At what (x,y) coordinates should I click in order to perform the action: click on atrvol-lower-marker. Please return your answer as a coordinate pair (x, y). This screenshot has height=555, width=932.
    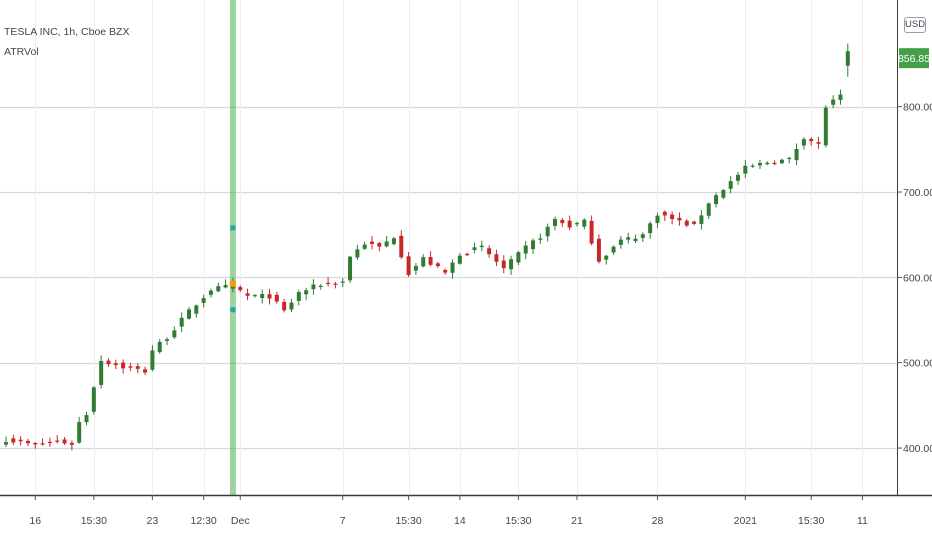
    Looking at the image, I should click on (233, 310).